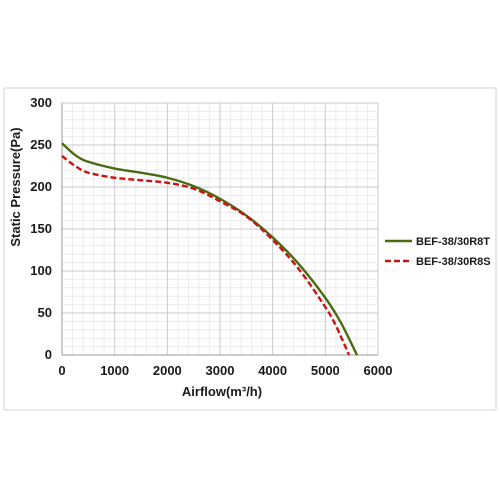  What do you see at coordinates (325, 370) in the screenshot?
I see `x-tick-label: 5000` at bounding box center [325, 370].